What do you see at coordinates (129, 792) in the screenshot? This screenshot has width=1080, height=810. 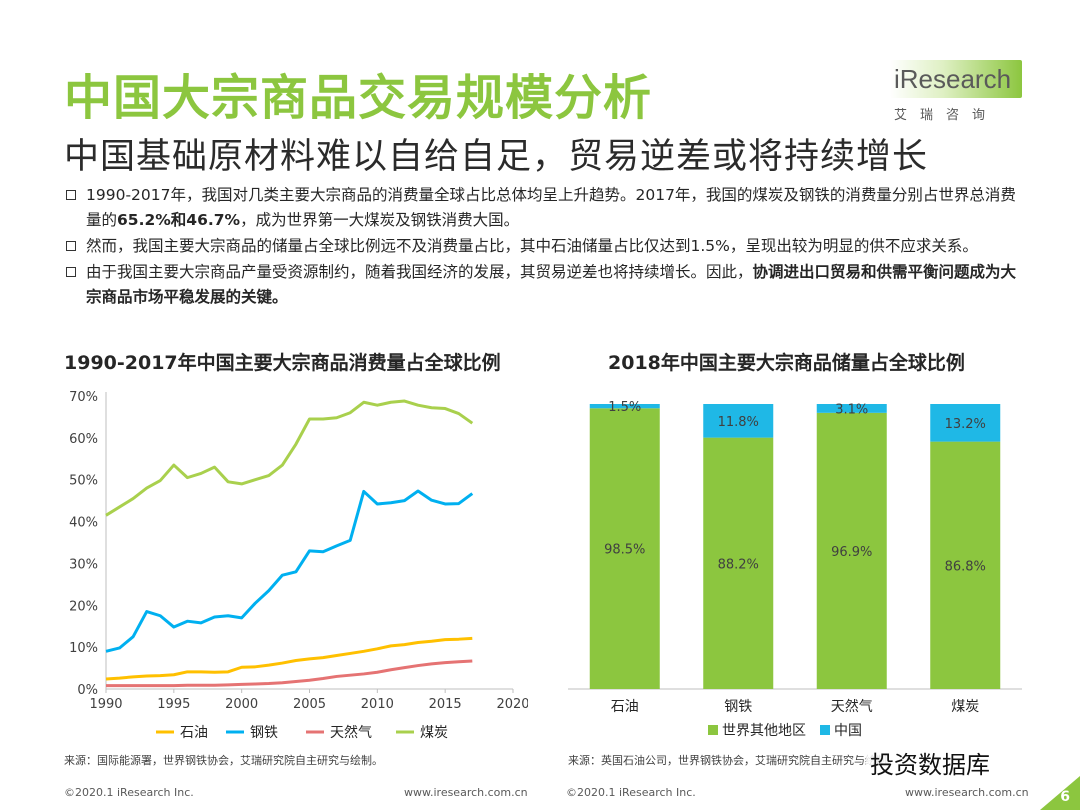 I see `footer-copyright-left: ©2020.1 iResearch Inc.` at bounding box center [129, 792].